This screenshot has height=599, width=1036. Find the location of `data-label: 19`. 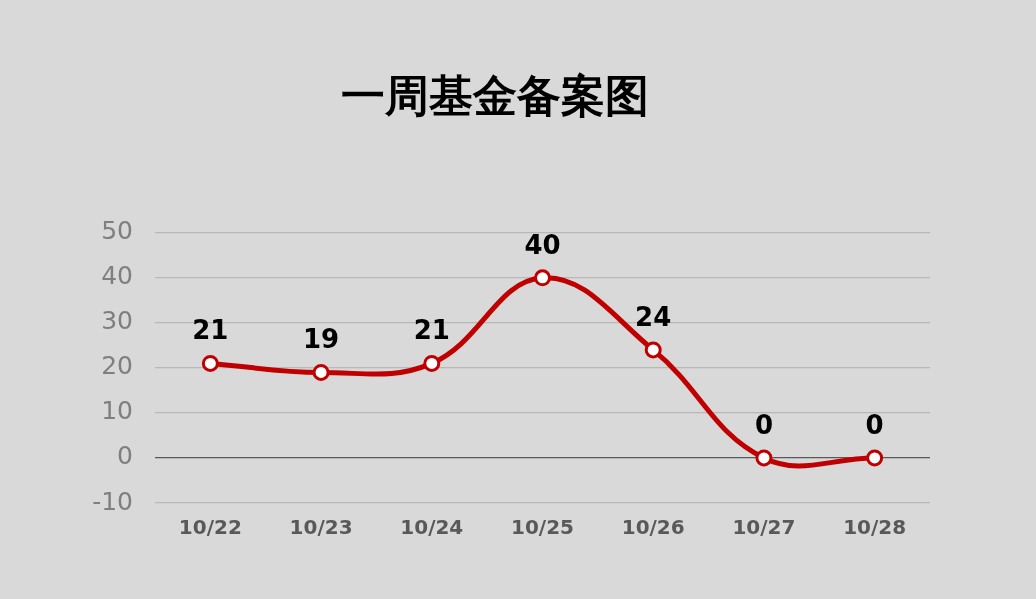

data-label: 19 is located at coordinates (321, 339).